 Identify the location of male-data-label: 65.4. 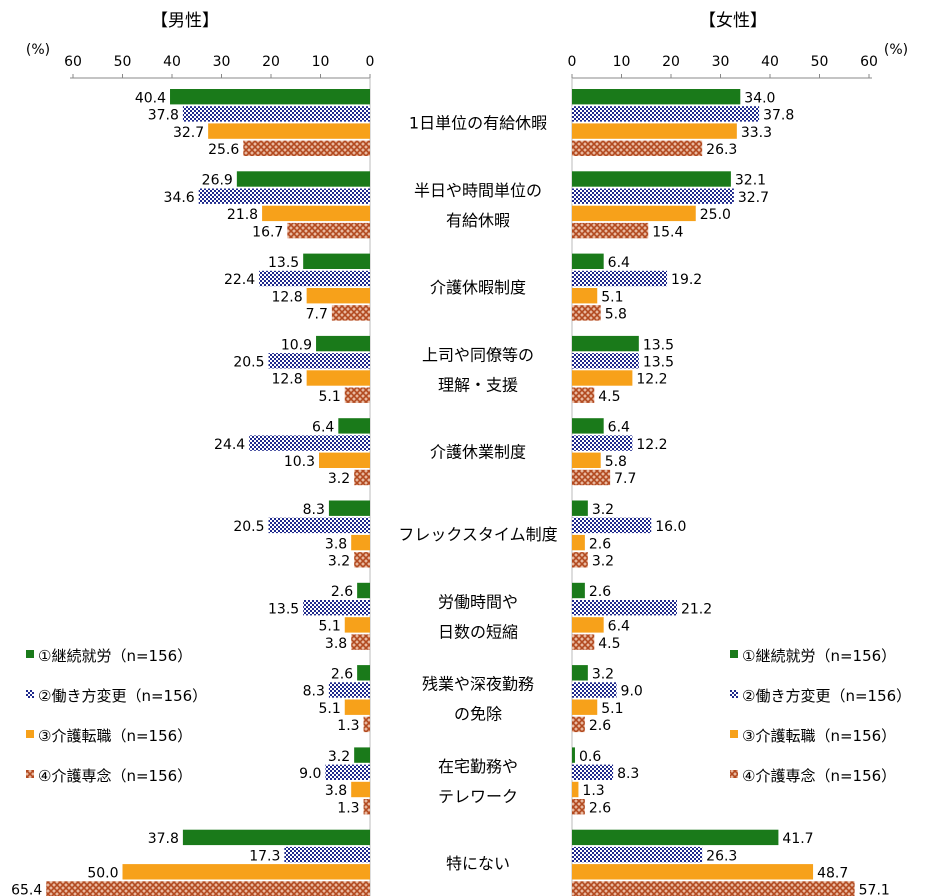
(26, 889).